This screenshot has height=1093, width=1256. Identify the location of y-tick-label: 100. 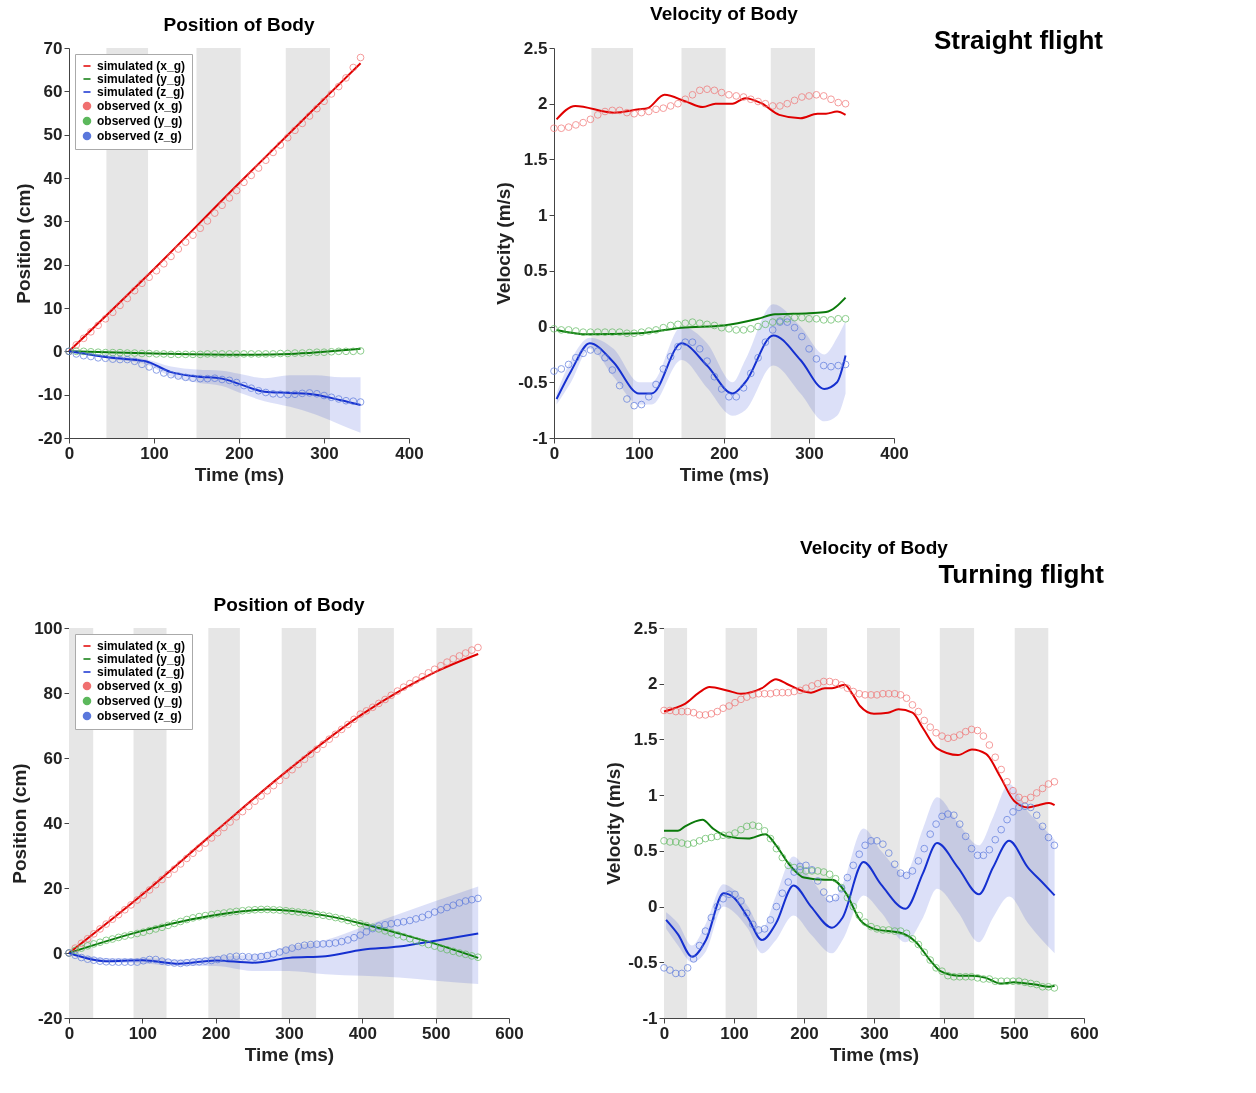
(48, 628).